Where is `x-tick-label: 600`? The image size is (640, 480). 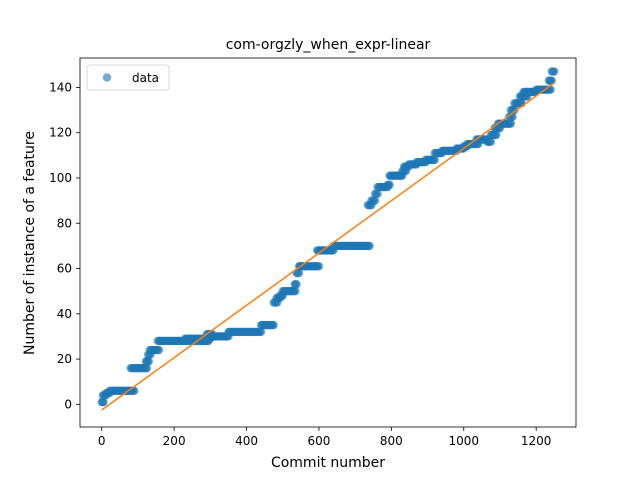
x-tick-label: 600 is located at coordinates (318, 441).